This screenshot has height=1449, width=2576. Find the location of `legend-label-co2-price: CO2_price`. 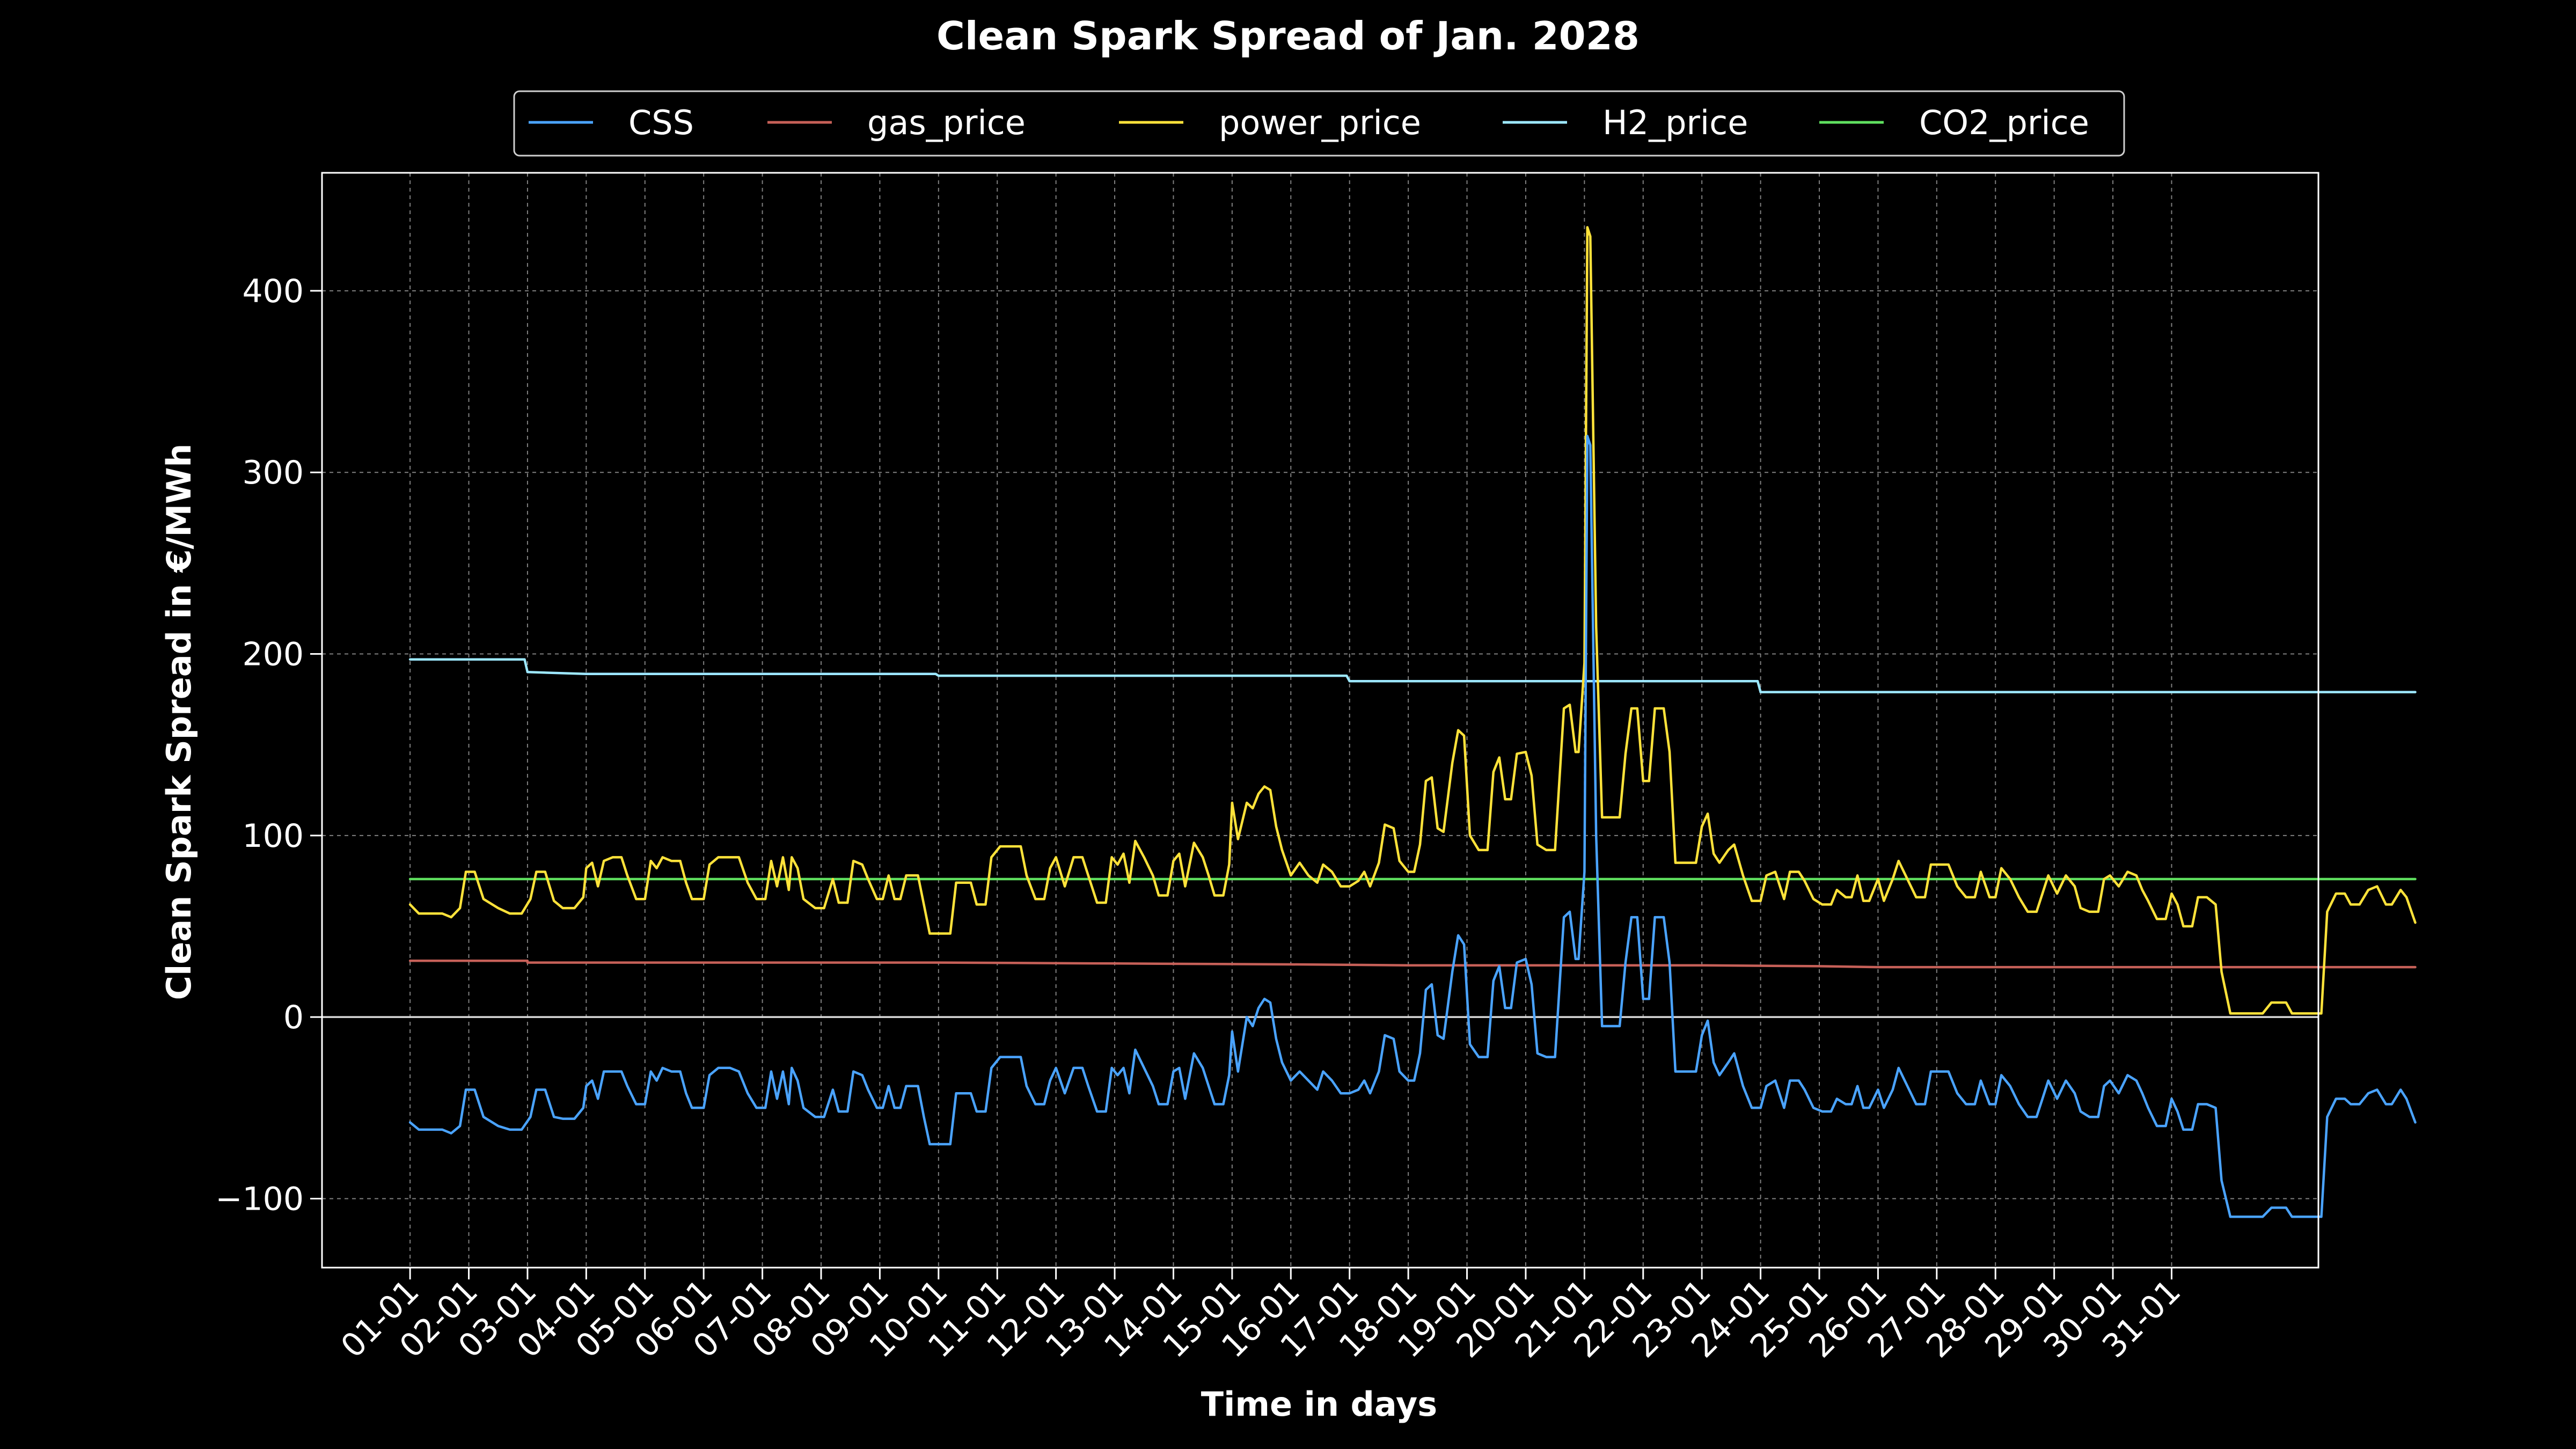

legend-label-co2-price: CO2_price is located at coordinates (2004, 122).